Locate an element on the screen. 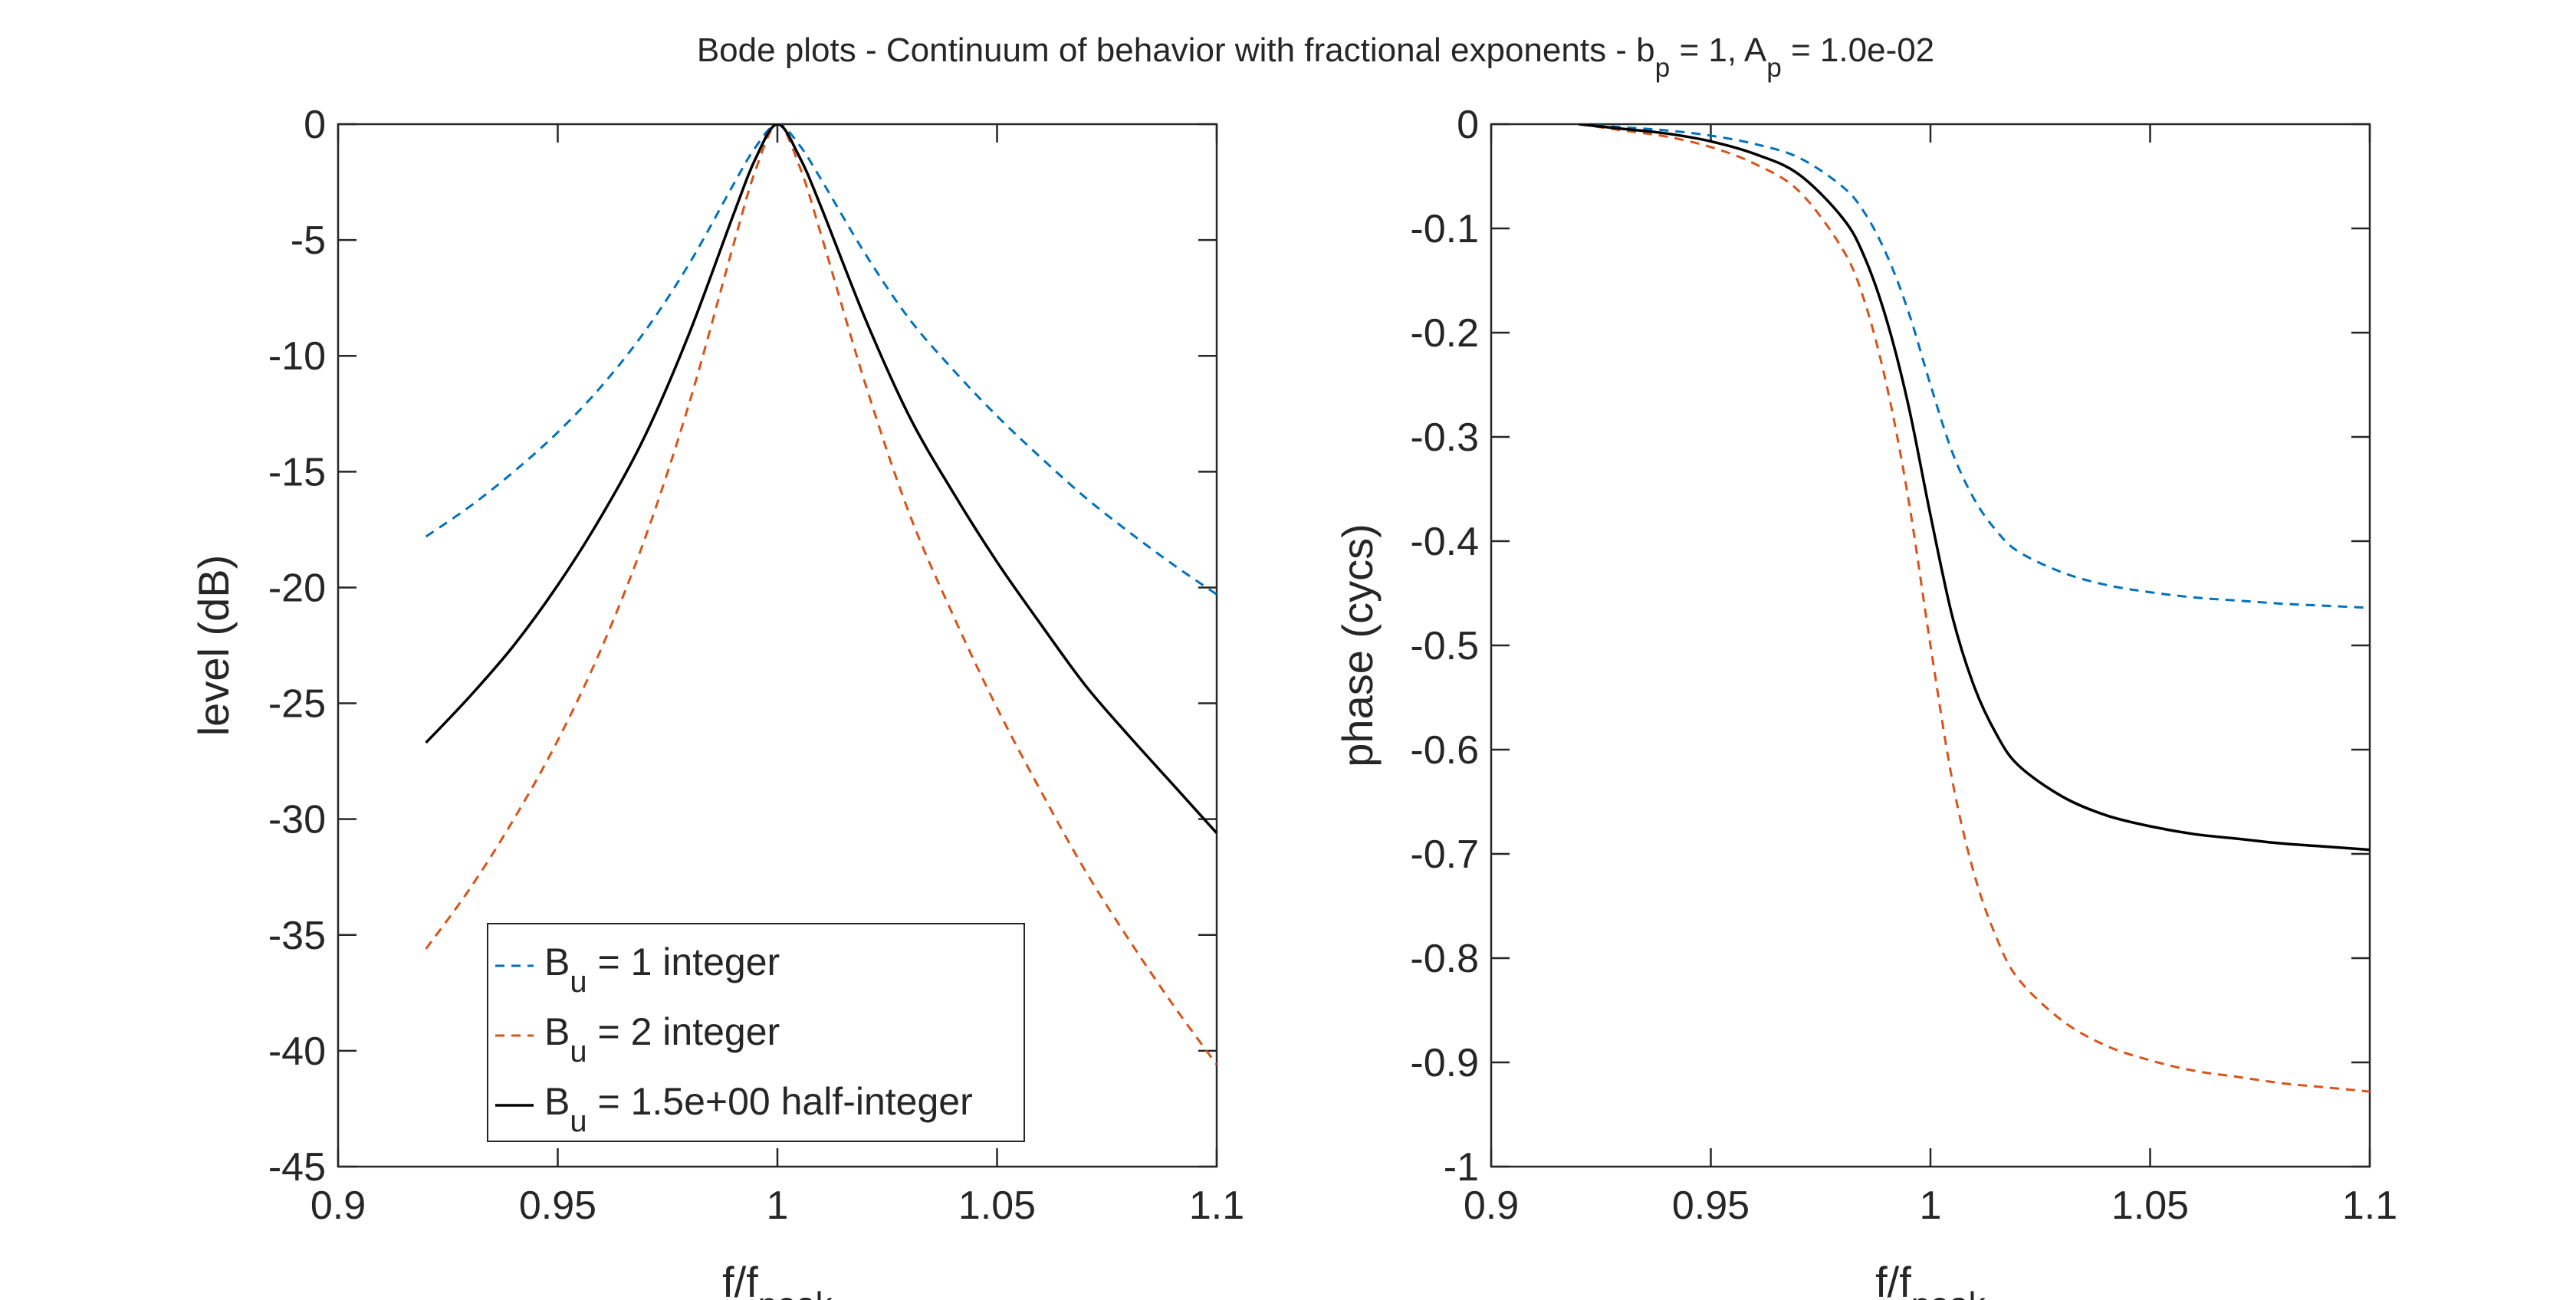 Image resolution: width=2576 pixels, height=1300 pixels. y-tick-label: -0.4 is located at coordinates (1445, 542).